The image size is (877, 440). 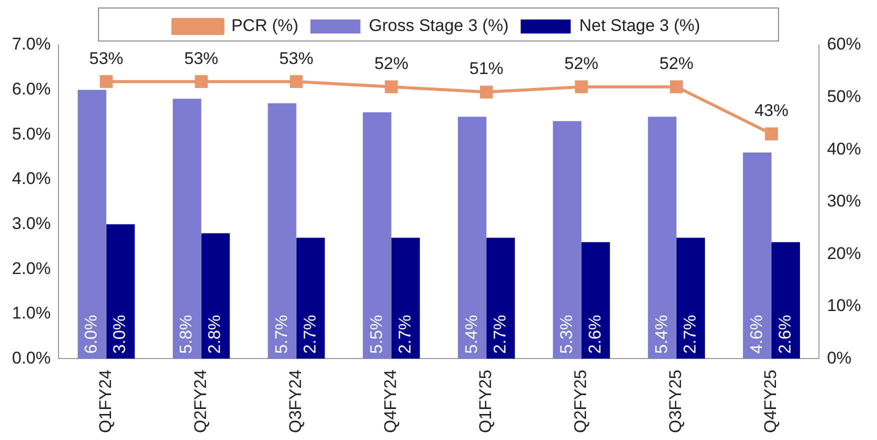 I want to click on y2-tick-label: 10%, so click(x=844, y=306).